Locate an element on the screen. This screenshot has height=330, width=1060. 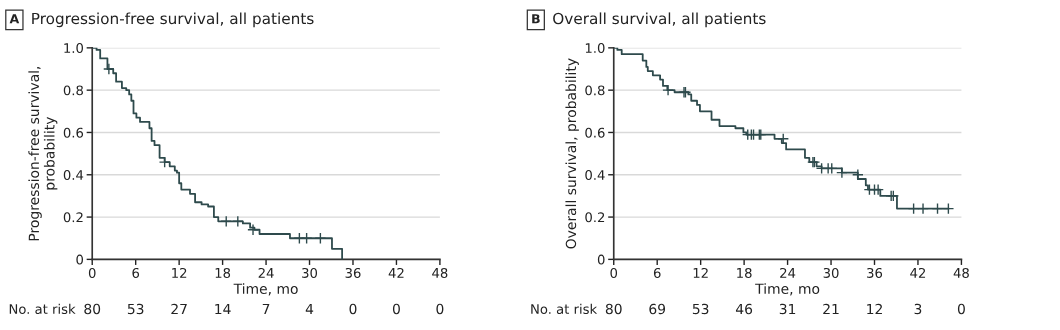
text: 27 is located at coordinates (179, 309).